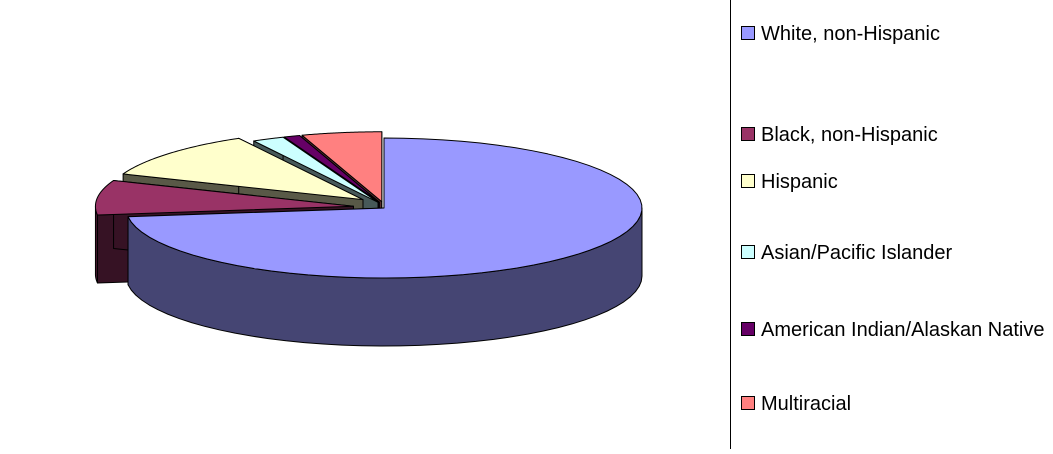  Describe the element at coordinates (799, 182) in the screenshot. I see `legend-label: Hispanic` at that location.